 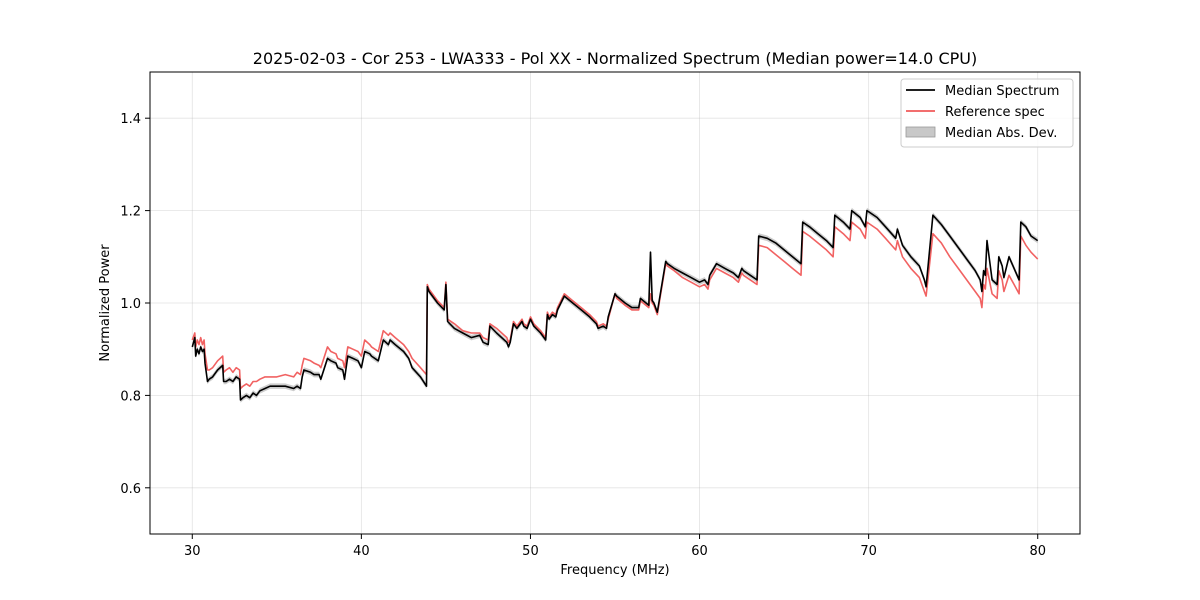 I want to click on x-tick-label: 50, so click(x=530, y=551).